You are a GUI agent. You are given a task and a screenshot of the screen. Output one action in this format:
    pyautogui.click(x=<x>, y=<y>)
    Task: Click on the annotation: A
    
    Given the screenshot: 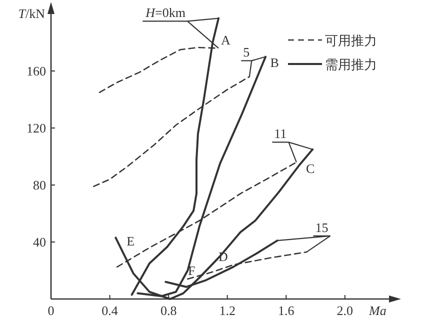 What is the action you would take?
    pyautogui.click(x=225, y=40)
    